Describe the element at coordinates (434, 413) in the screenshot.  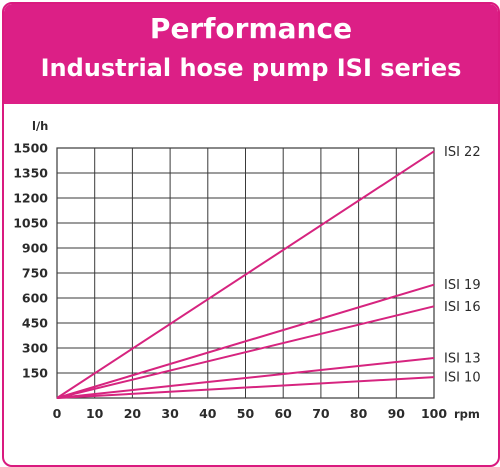
I see `x-tick-label: 100` at that location.